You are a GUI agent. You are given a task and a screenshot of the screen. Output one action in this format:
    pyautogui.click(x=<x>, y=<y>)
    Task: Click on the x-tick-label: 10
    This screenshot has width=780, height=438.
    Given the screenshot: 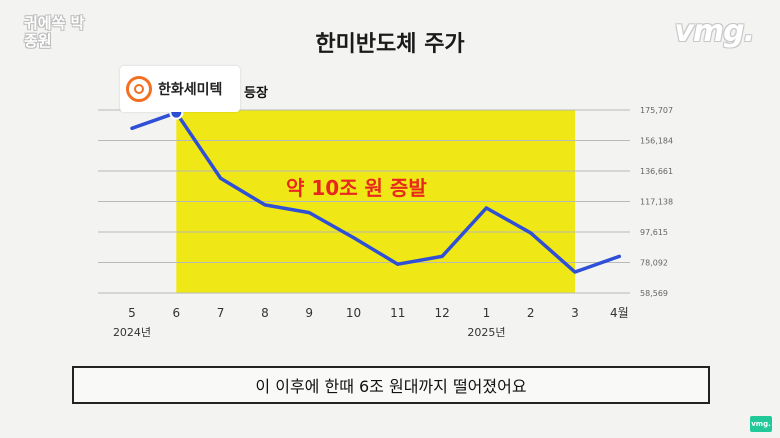 What is the action you would take?
    pyautogui.click(x=353, y=313)
    